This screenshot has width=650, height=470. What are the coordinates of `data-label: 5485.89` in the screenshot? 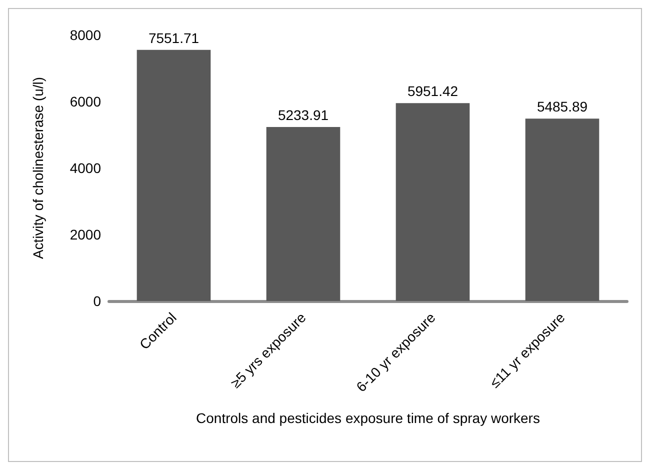 It's located at (562, 106).